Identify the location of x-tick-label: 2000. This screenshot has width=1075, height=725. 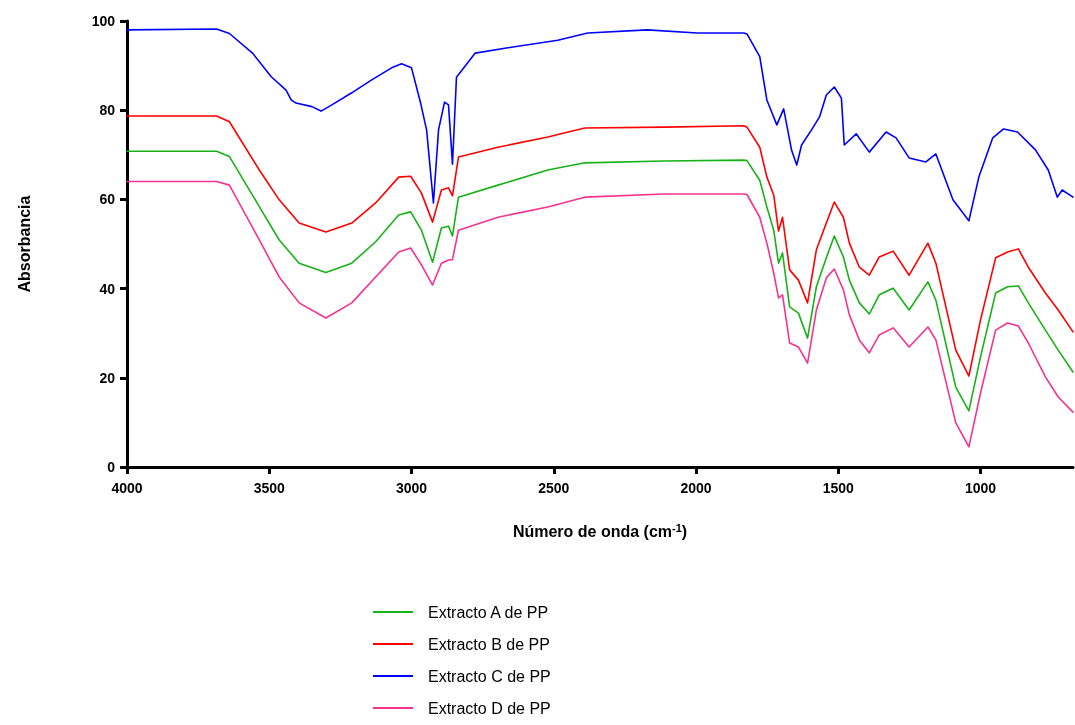
(696, 488).